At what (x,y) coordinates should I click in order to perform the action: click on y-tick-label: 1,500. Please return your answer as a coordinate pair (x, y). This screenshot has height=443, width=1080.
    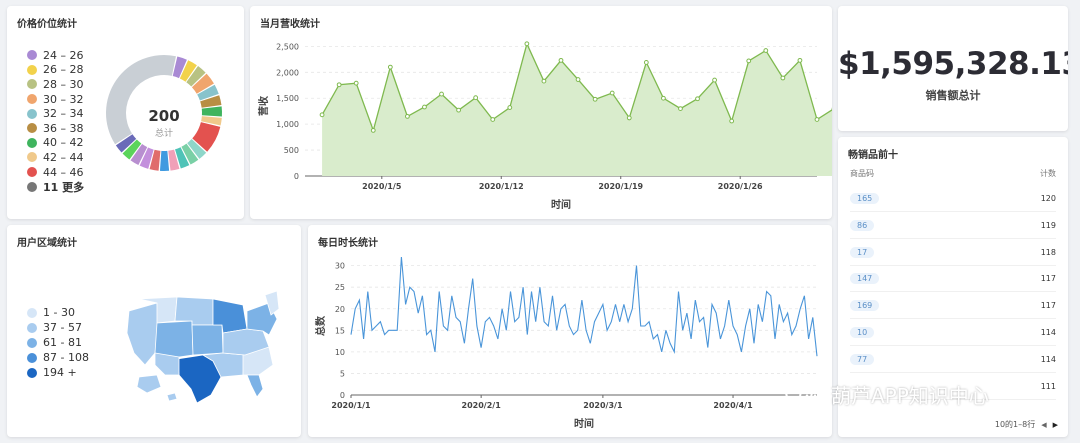
    Looking at the image, I should click on (287, 98).